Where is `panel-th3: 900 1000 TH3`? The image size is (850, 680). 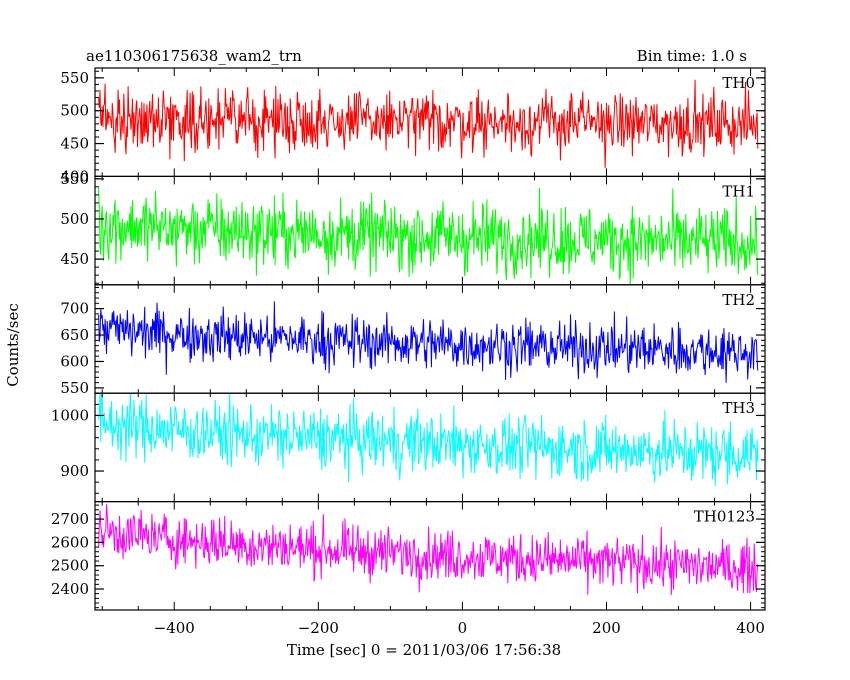
panel-th3: 900 1000 TH3 is located at coordinates (408, 447).